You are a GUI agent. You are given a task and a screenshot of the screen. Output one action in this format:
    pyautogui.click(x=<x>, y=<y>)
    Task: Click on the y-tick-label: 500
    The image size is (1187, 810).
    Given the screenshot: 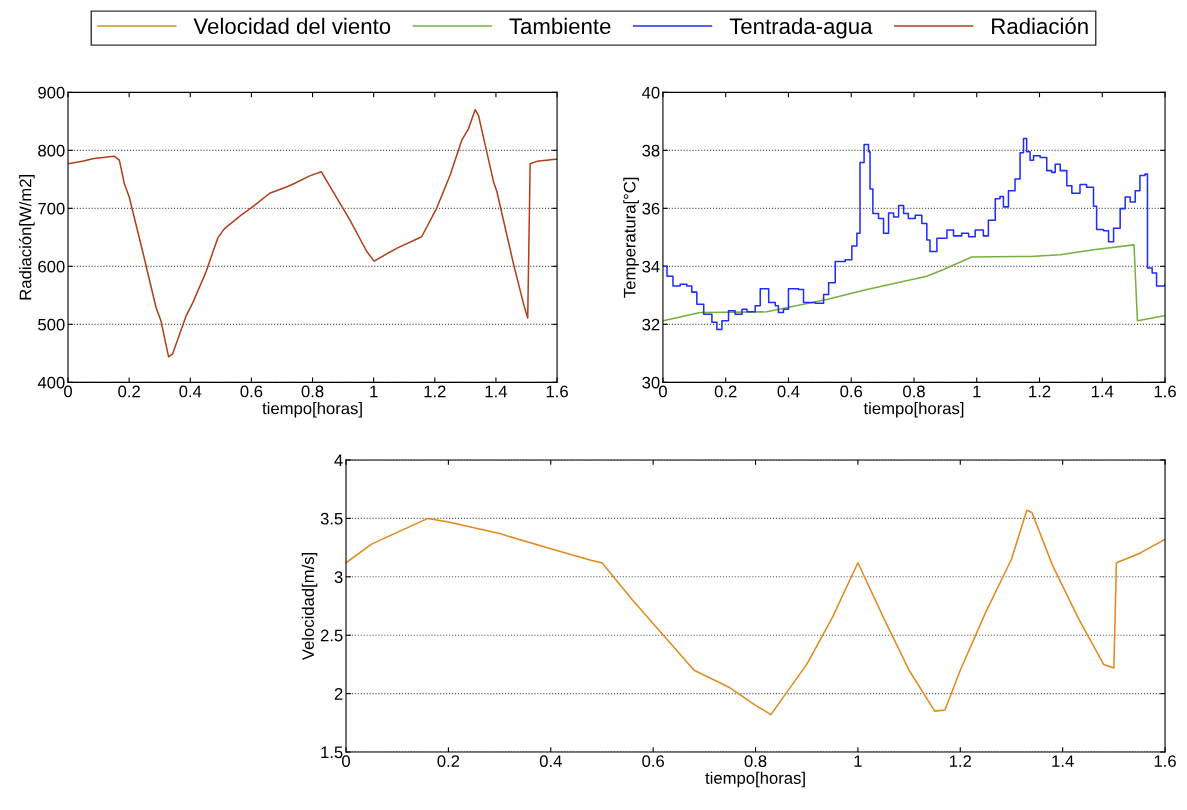 What is the action you would take?
    pyautogui.click(x=51, y=324)
    